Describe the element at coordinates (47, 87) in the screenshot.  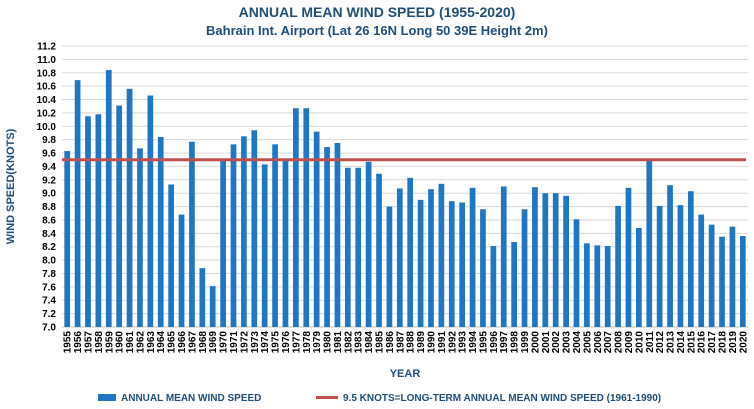
I see `y-tick-label: 10.6` at that location.